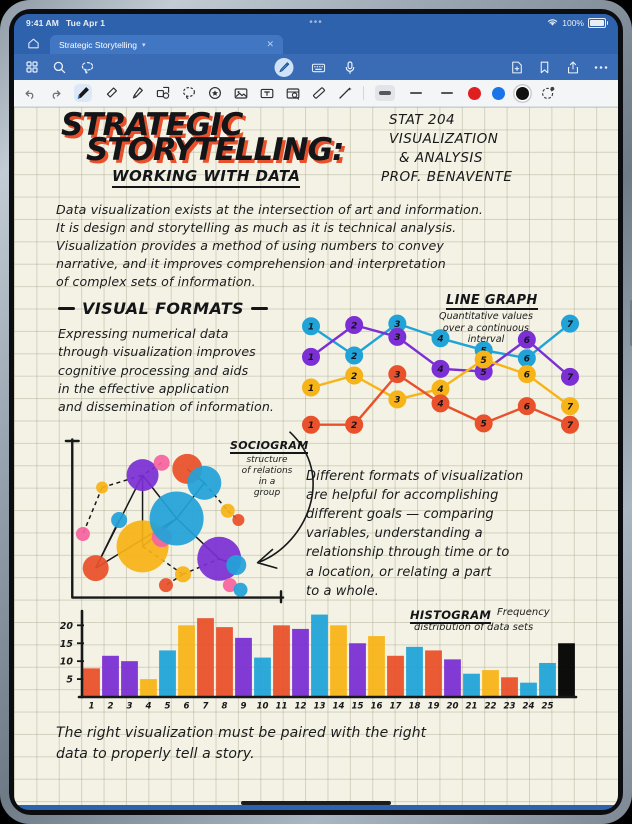 The image size is (632, 824). I want to click on section-heading-row: VISUAL FORMATS, so click(163, 308).